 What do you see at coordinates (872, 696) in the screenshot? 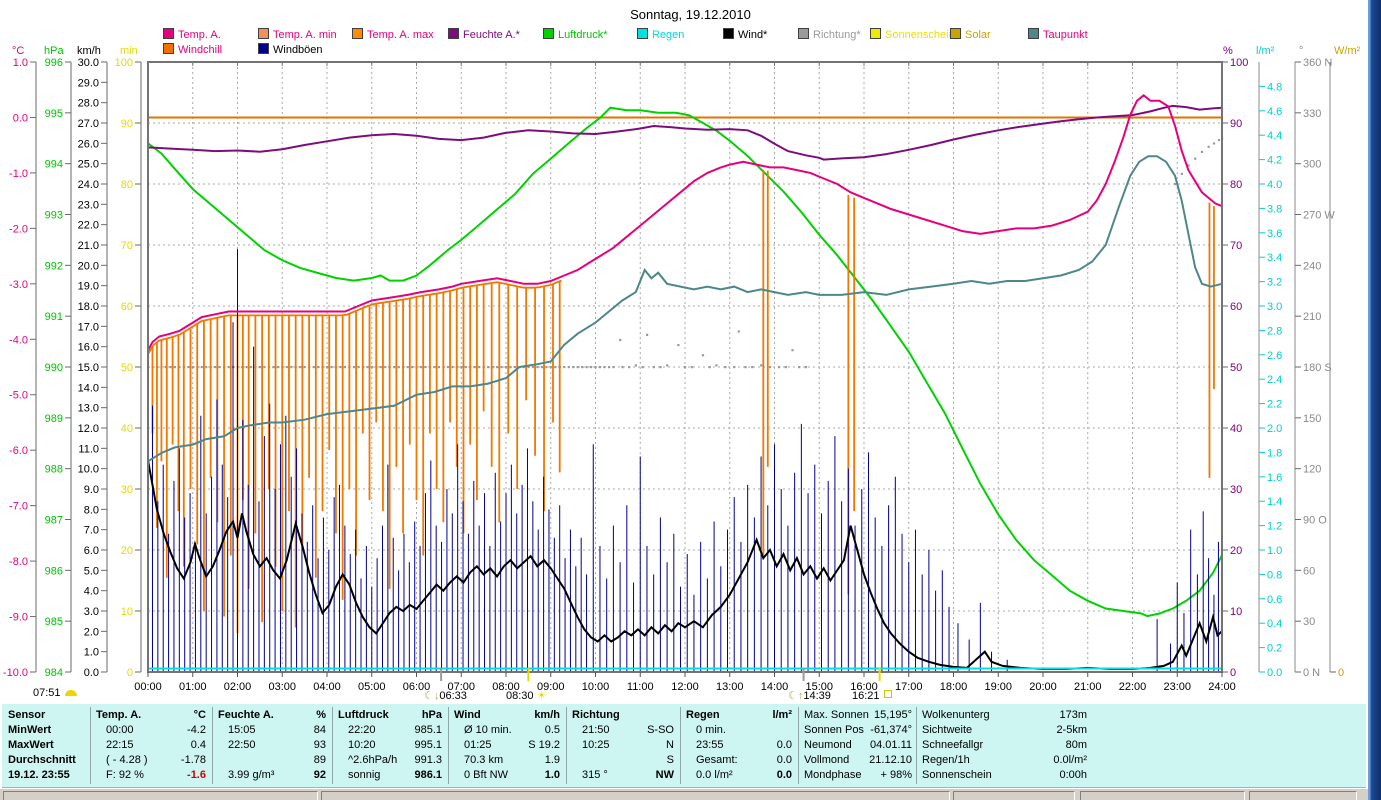
I see `sunset-marker: 16:21` at bounding box center [872, 696].